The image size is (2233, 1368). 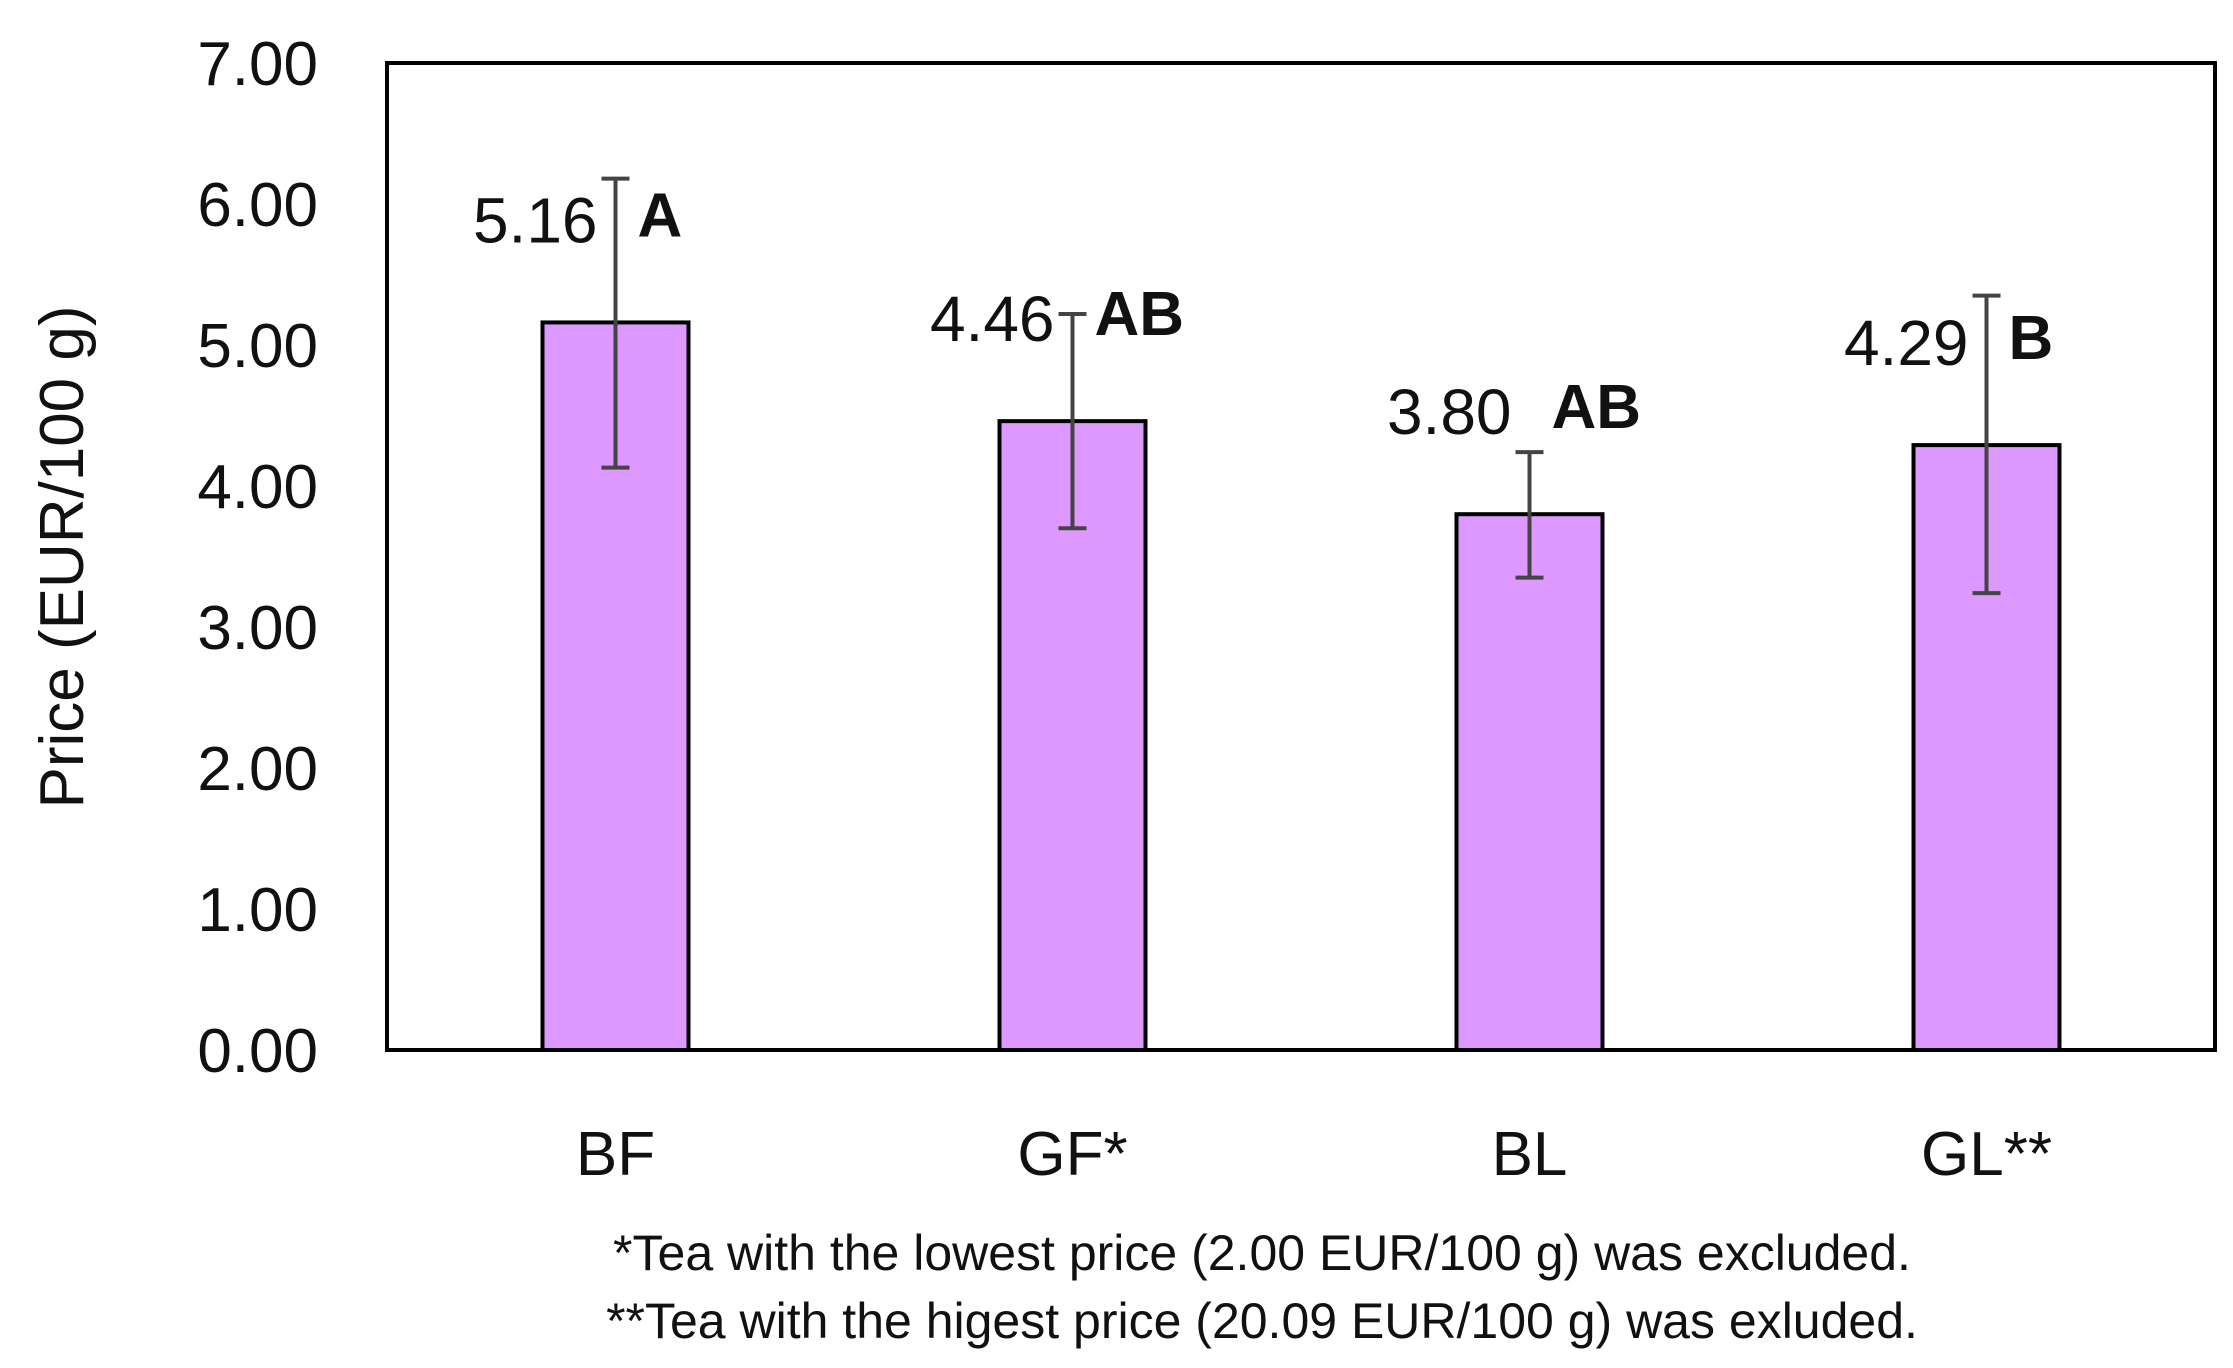 I want to click on bar-bl, so click(x=1529, y=782).